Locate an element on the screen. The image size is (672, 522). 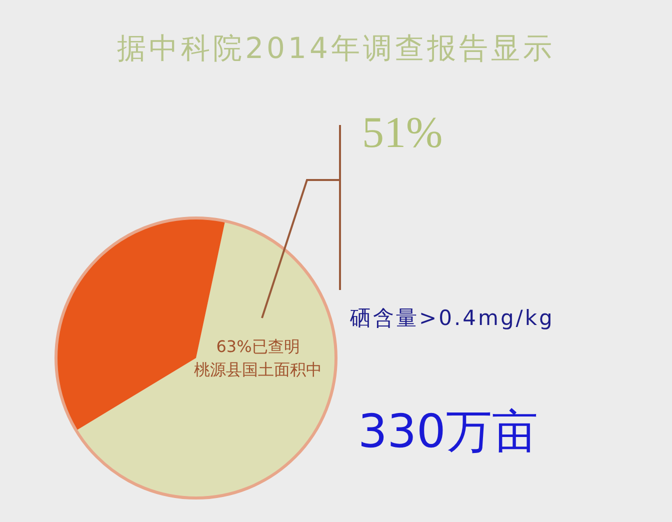
text: 330万亩 is located at coordinates (448, 431).